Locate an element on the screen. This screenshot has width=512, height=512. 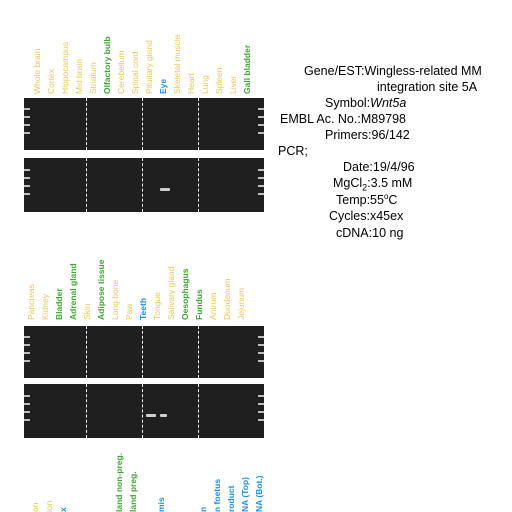
embl-key: EMBL Ac. No.: is located at coordinates (320, 119).